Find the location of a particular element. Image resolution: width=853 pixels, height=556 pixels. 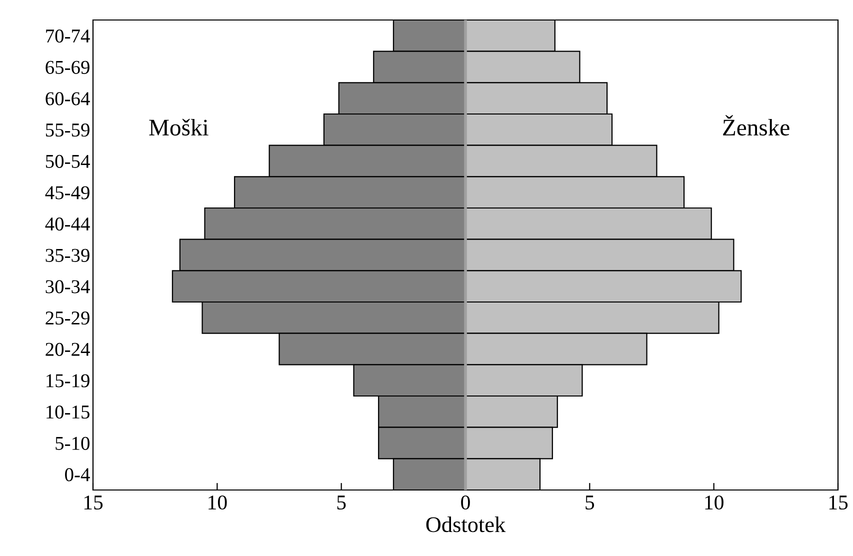

y-tick-label: 60-64 is located at coordinates (68, 99).